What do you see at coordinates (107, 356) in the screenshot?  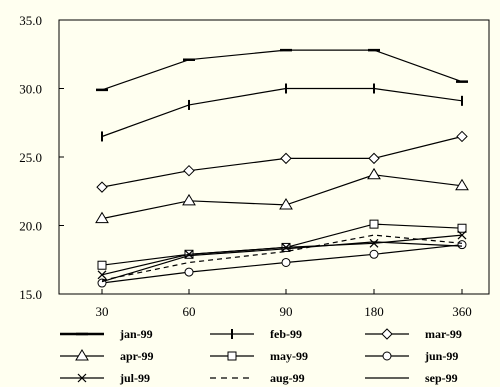 I see `legend-item-apr-99: apr-99` at bounding box center [107, 356].